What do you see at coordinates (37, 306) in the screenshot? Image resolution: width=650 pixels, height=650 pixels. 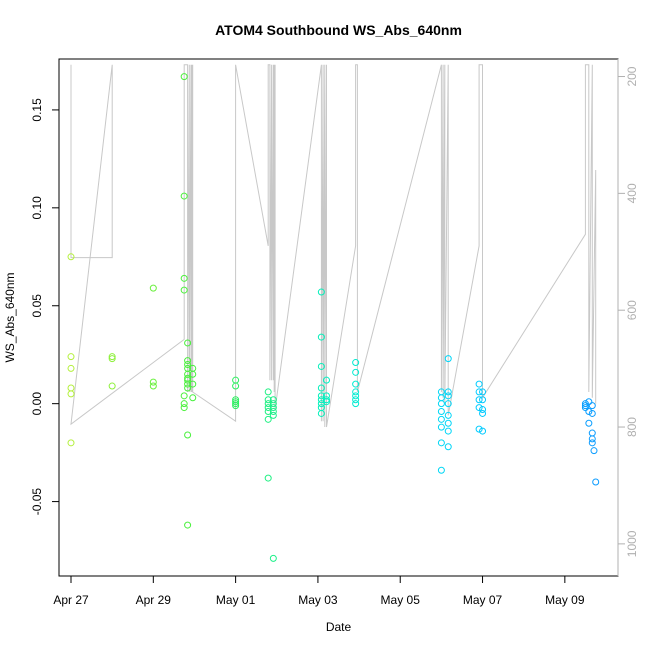 I see `y-tick-label: 0.05` at bounding box center [37, 306].